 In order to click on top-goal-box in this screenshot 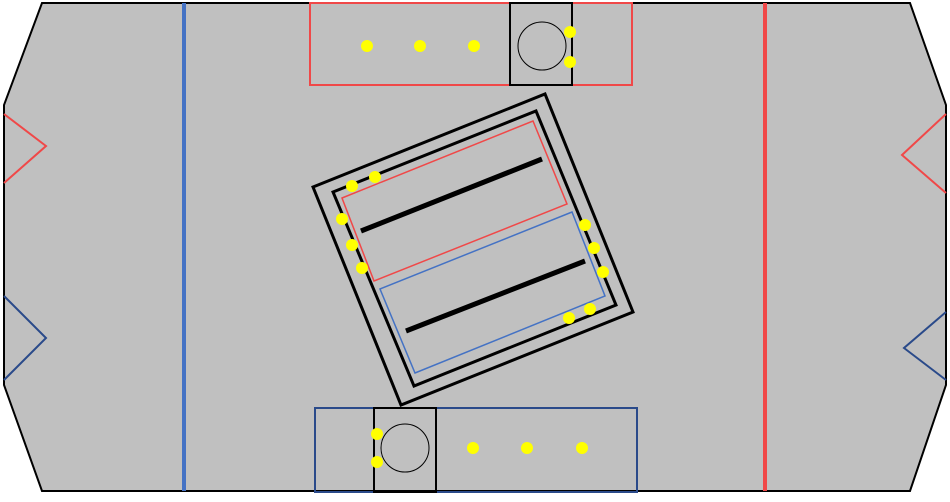, I will do `click(541, 44)`.